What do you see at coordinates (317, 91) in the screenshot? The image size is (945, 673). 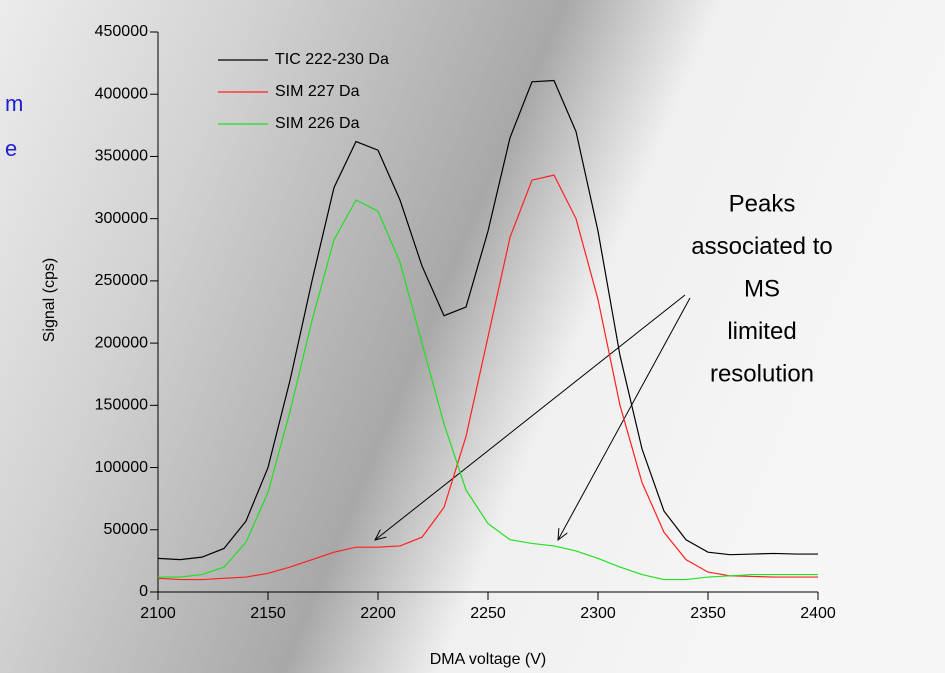 I see `legend-label: SIM 227 Da` at bounding box center [317, 91].